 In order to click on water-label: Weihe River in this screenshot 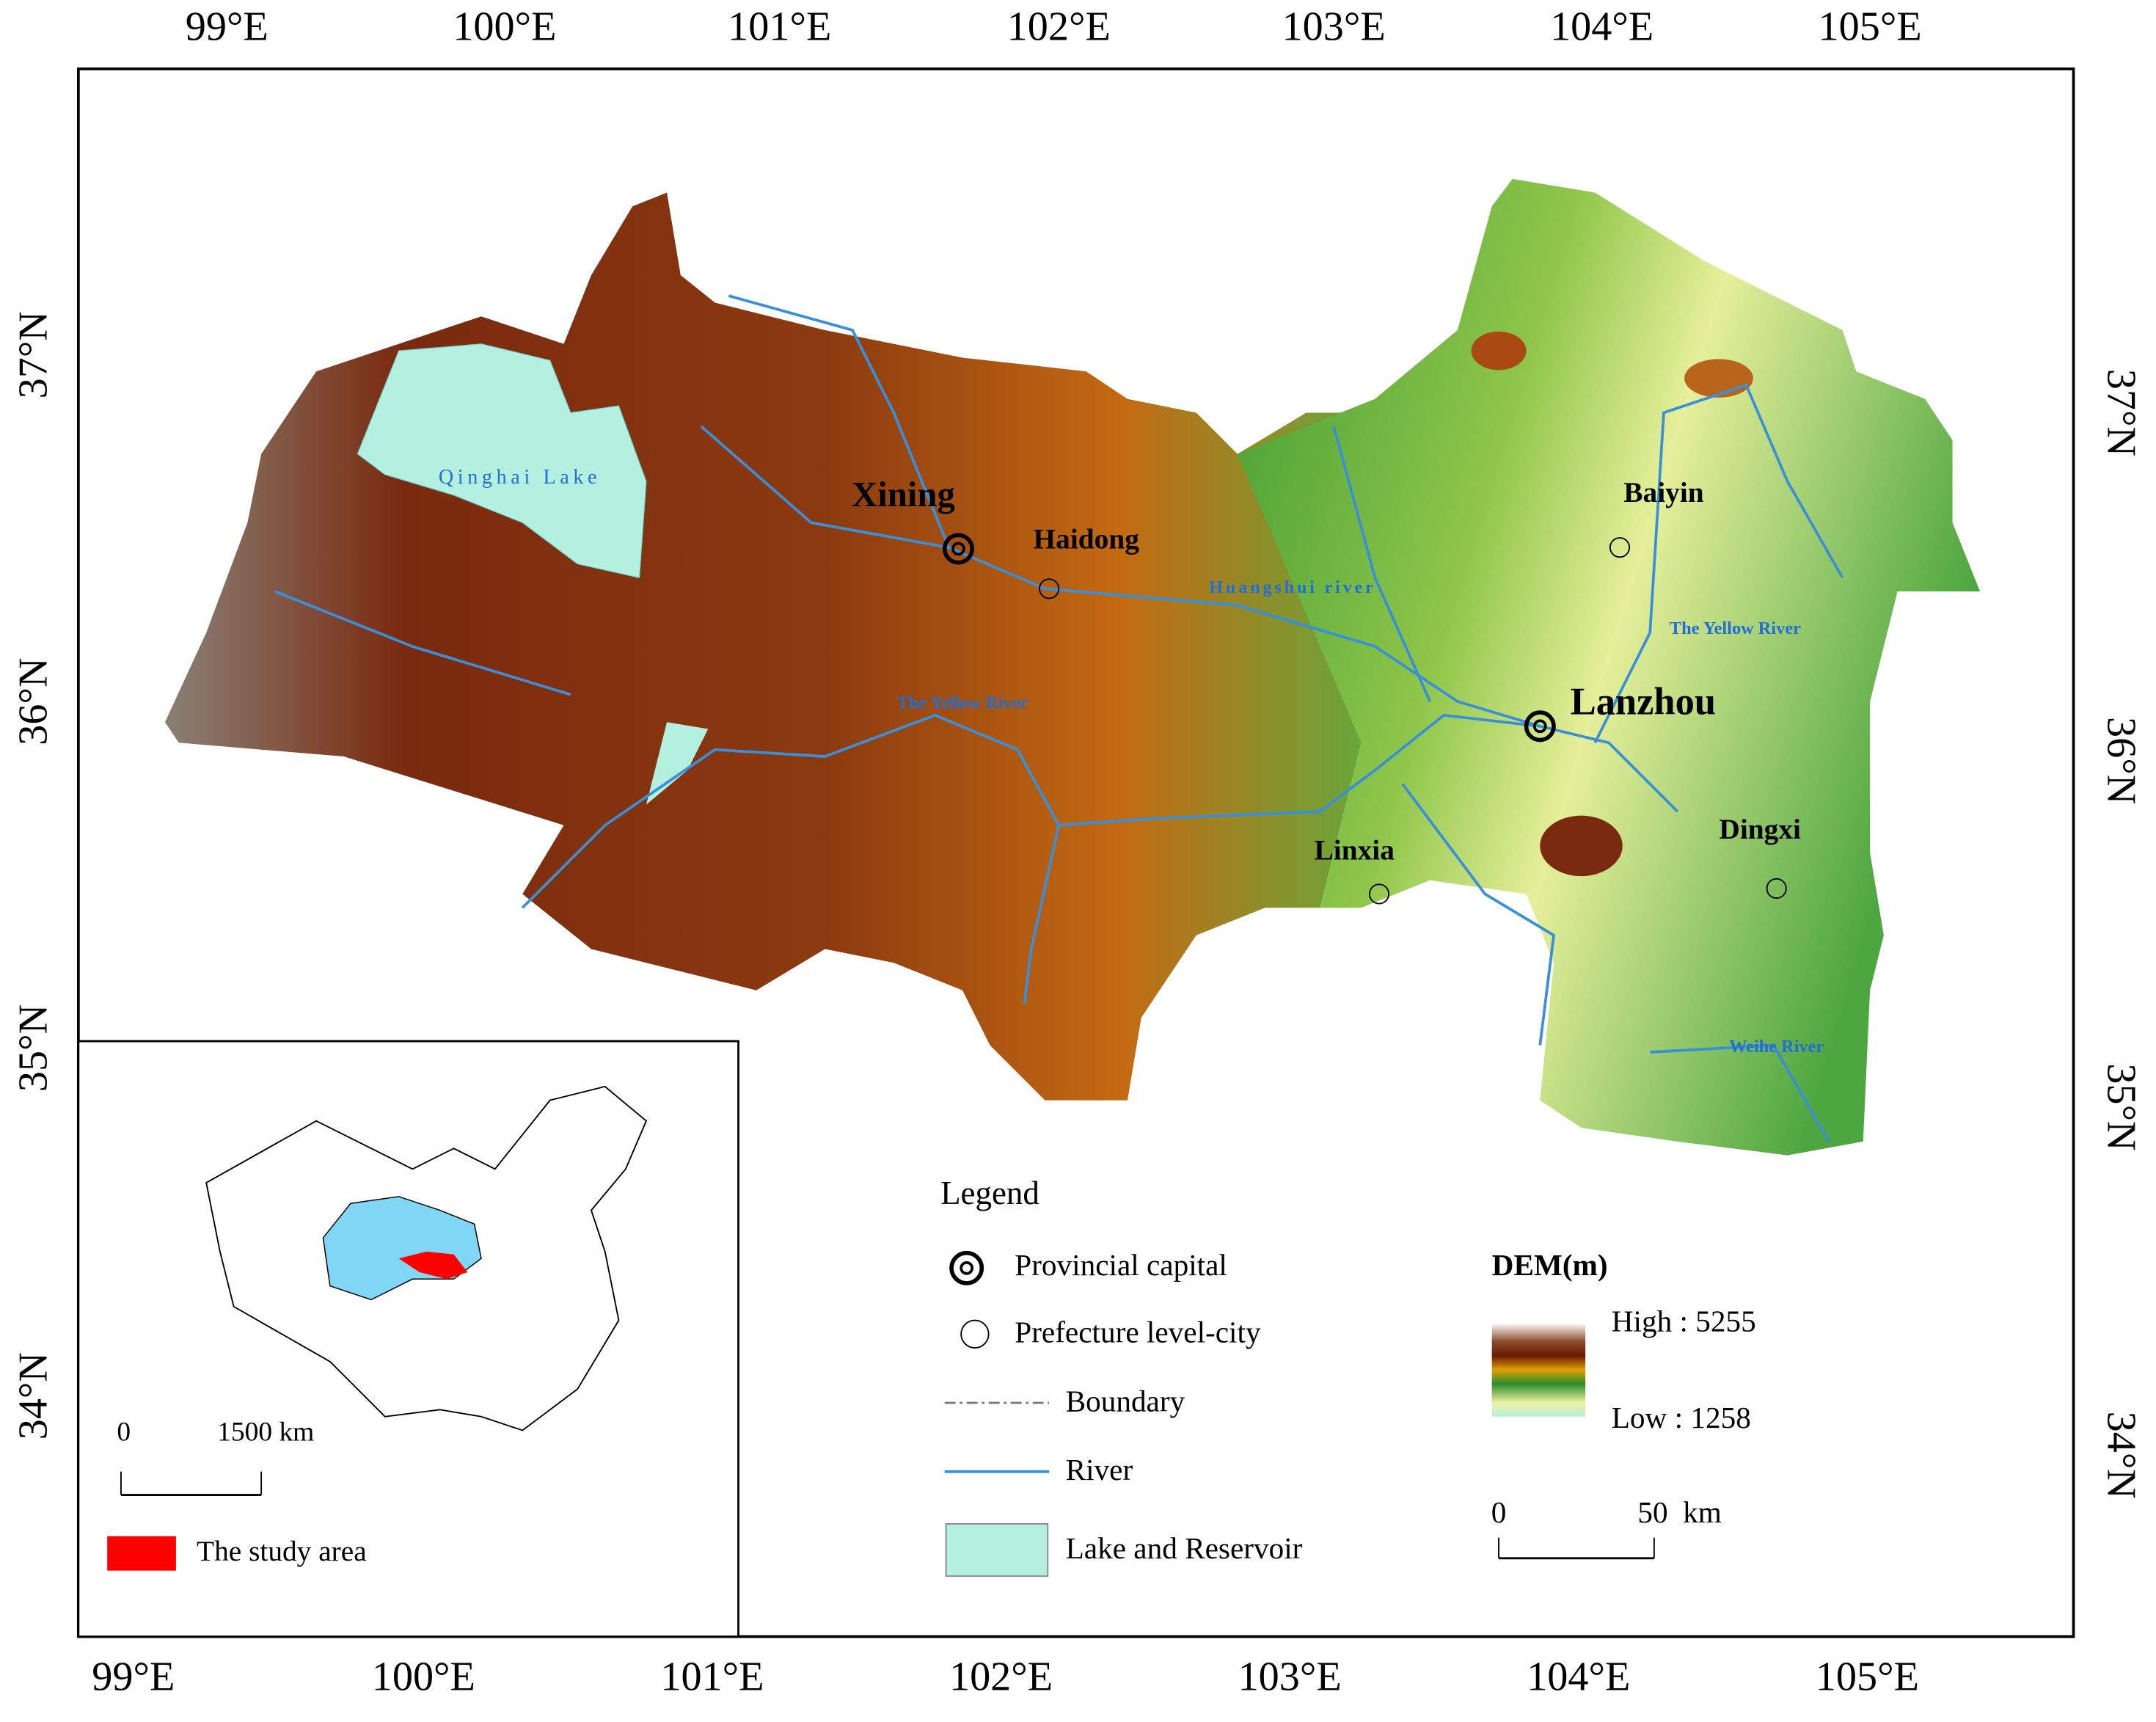, I will do `click(1776, 1047)`.